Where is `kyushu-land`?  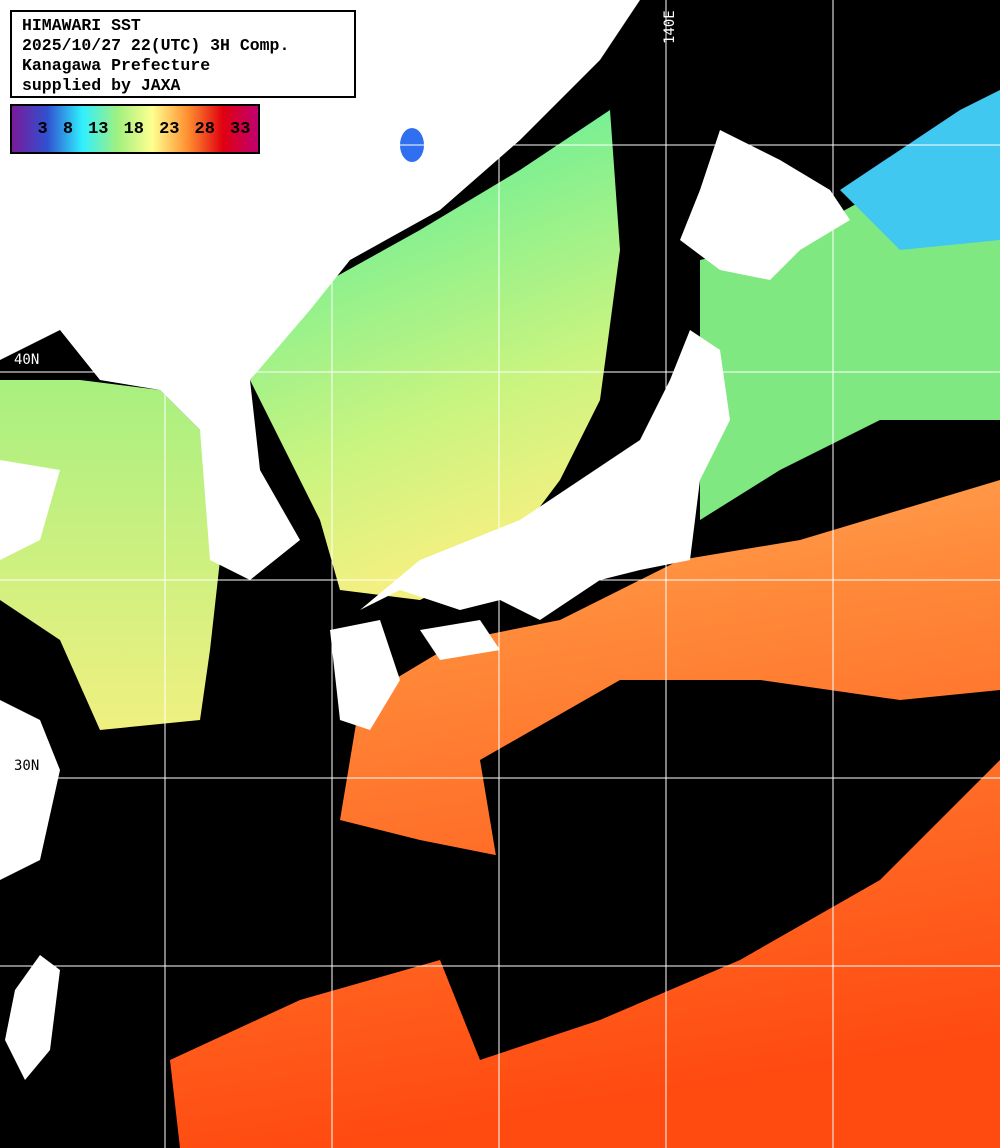 kyushu-land is located at coordinates (365, 675).